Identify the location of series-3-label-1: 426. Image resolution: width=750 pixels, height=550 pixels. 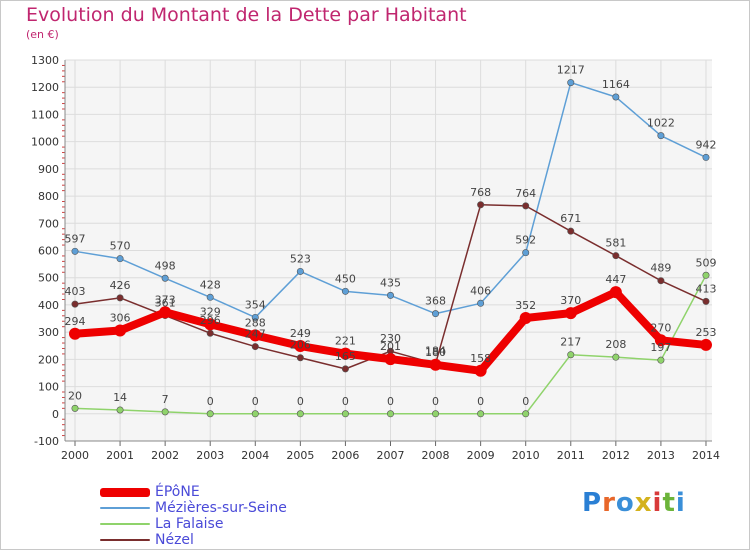
(120, 285).